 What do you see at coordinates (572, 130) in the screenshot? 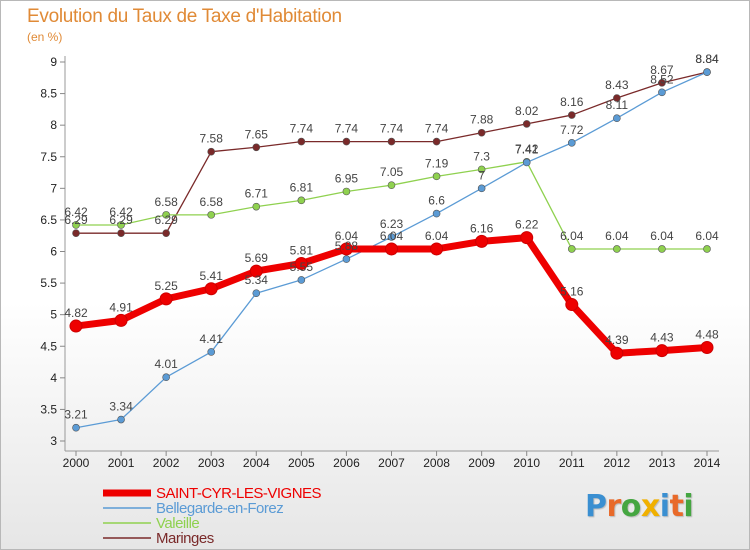
I see `data-label-bellegarde-en-forez: 7.72` at bounding box center [572, 130].